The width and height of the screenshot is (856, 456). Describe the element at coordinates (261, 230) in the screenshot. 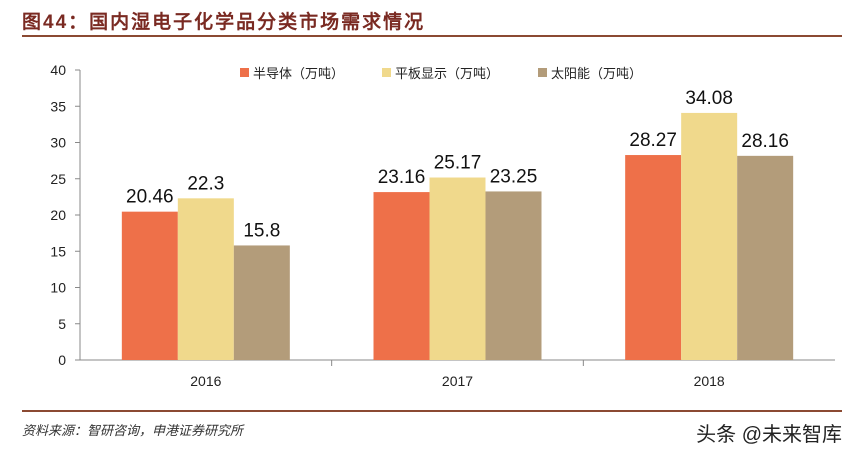

I see `data-label: 15.8` at that location.